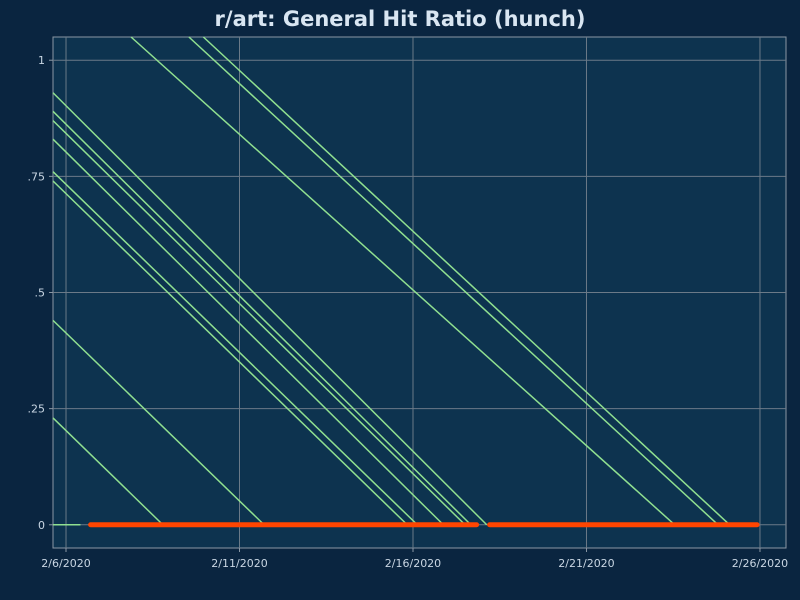 Image resolution: width=800 pixels, height=600 pixels. What do you see at coordinates (760, 563) in the screenshot?
I see `x-tick-label: 2/26/2020` at bounding box center [760, 563].